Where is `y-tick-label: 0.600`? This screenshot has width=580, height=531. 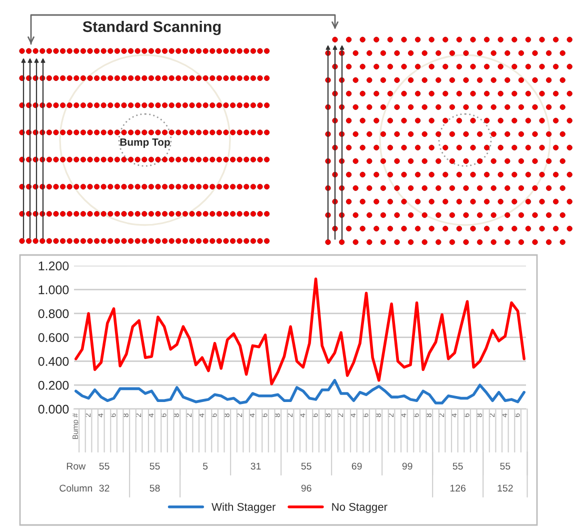
y-tick-label: 0.600 is located at coordinates (53, 337).